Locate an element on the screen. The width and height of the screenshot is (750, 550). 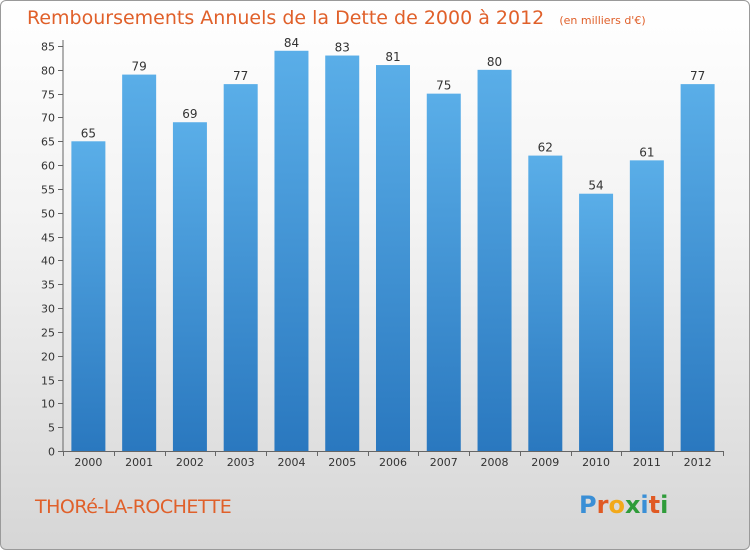
city-name: THORé-LA-ROCHETTE is located at coordinates (133, 507).